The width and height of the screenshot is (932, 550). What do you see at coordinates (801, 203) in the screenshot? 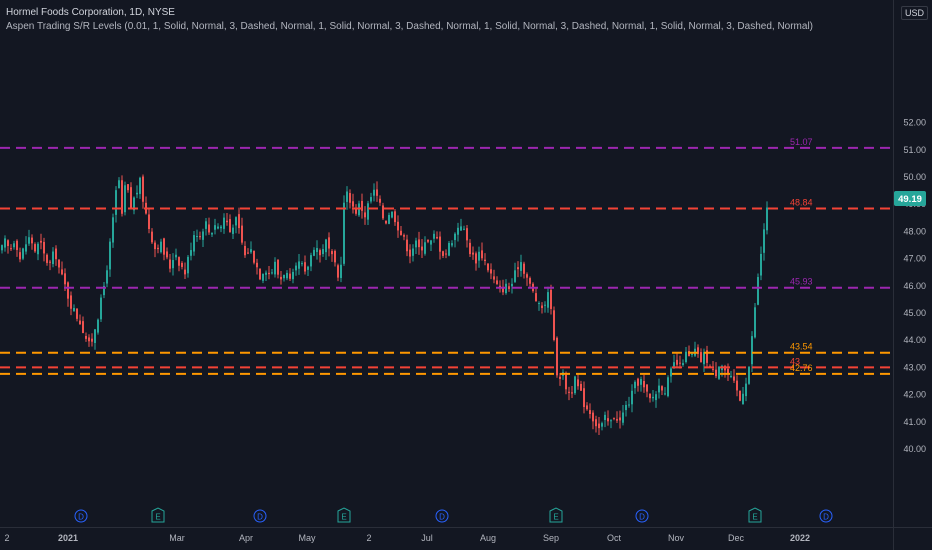
I see `level-label: 48.84` at bounding box center [801, 203].